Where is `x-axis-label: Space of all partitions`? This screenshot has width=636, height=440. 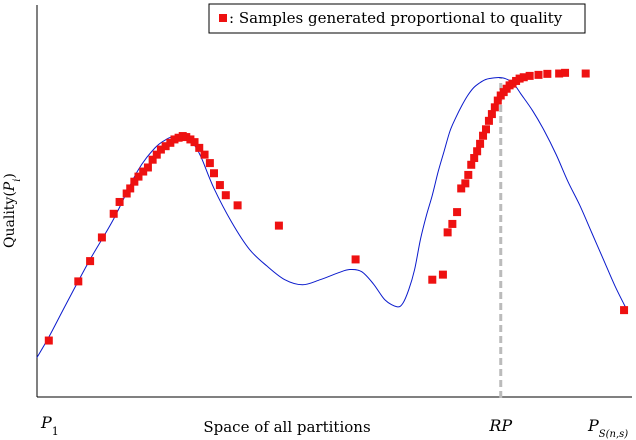 x-axis-label: Space of all partitions is located at coordinates (286, 427).